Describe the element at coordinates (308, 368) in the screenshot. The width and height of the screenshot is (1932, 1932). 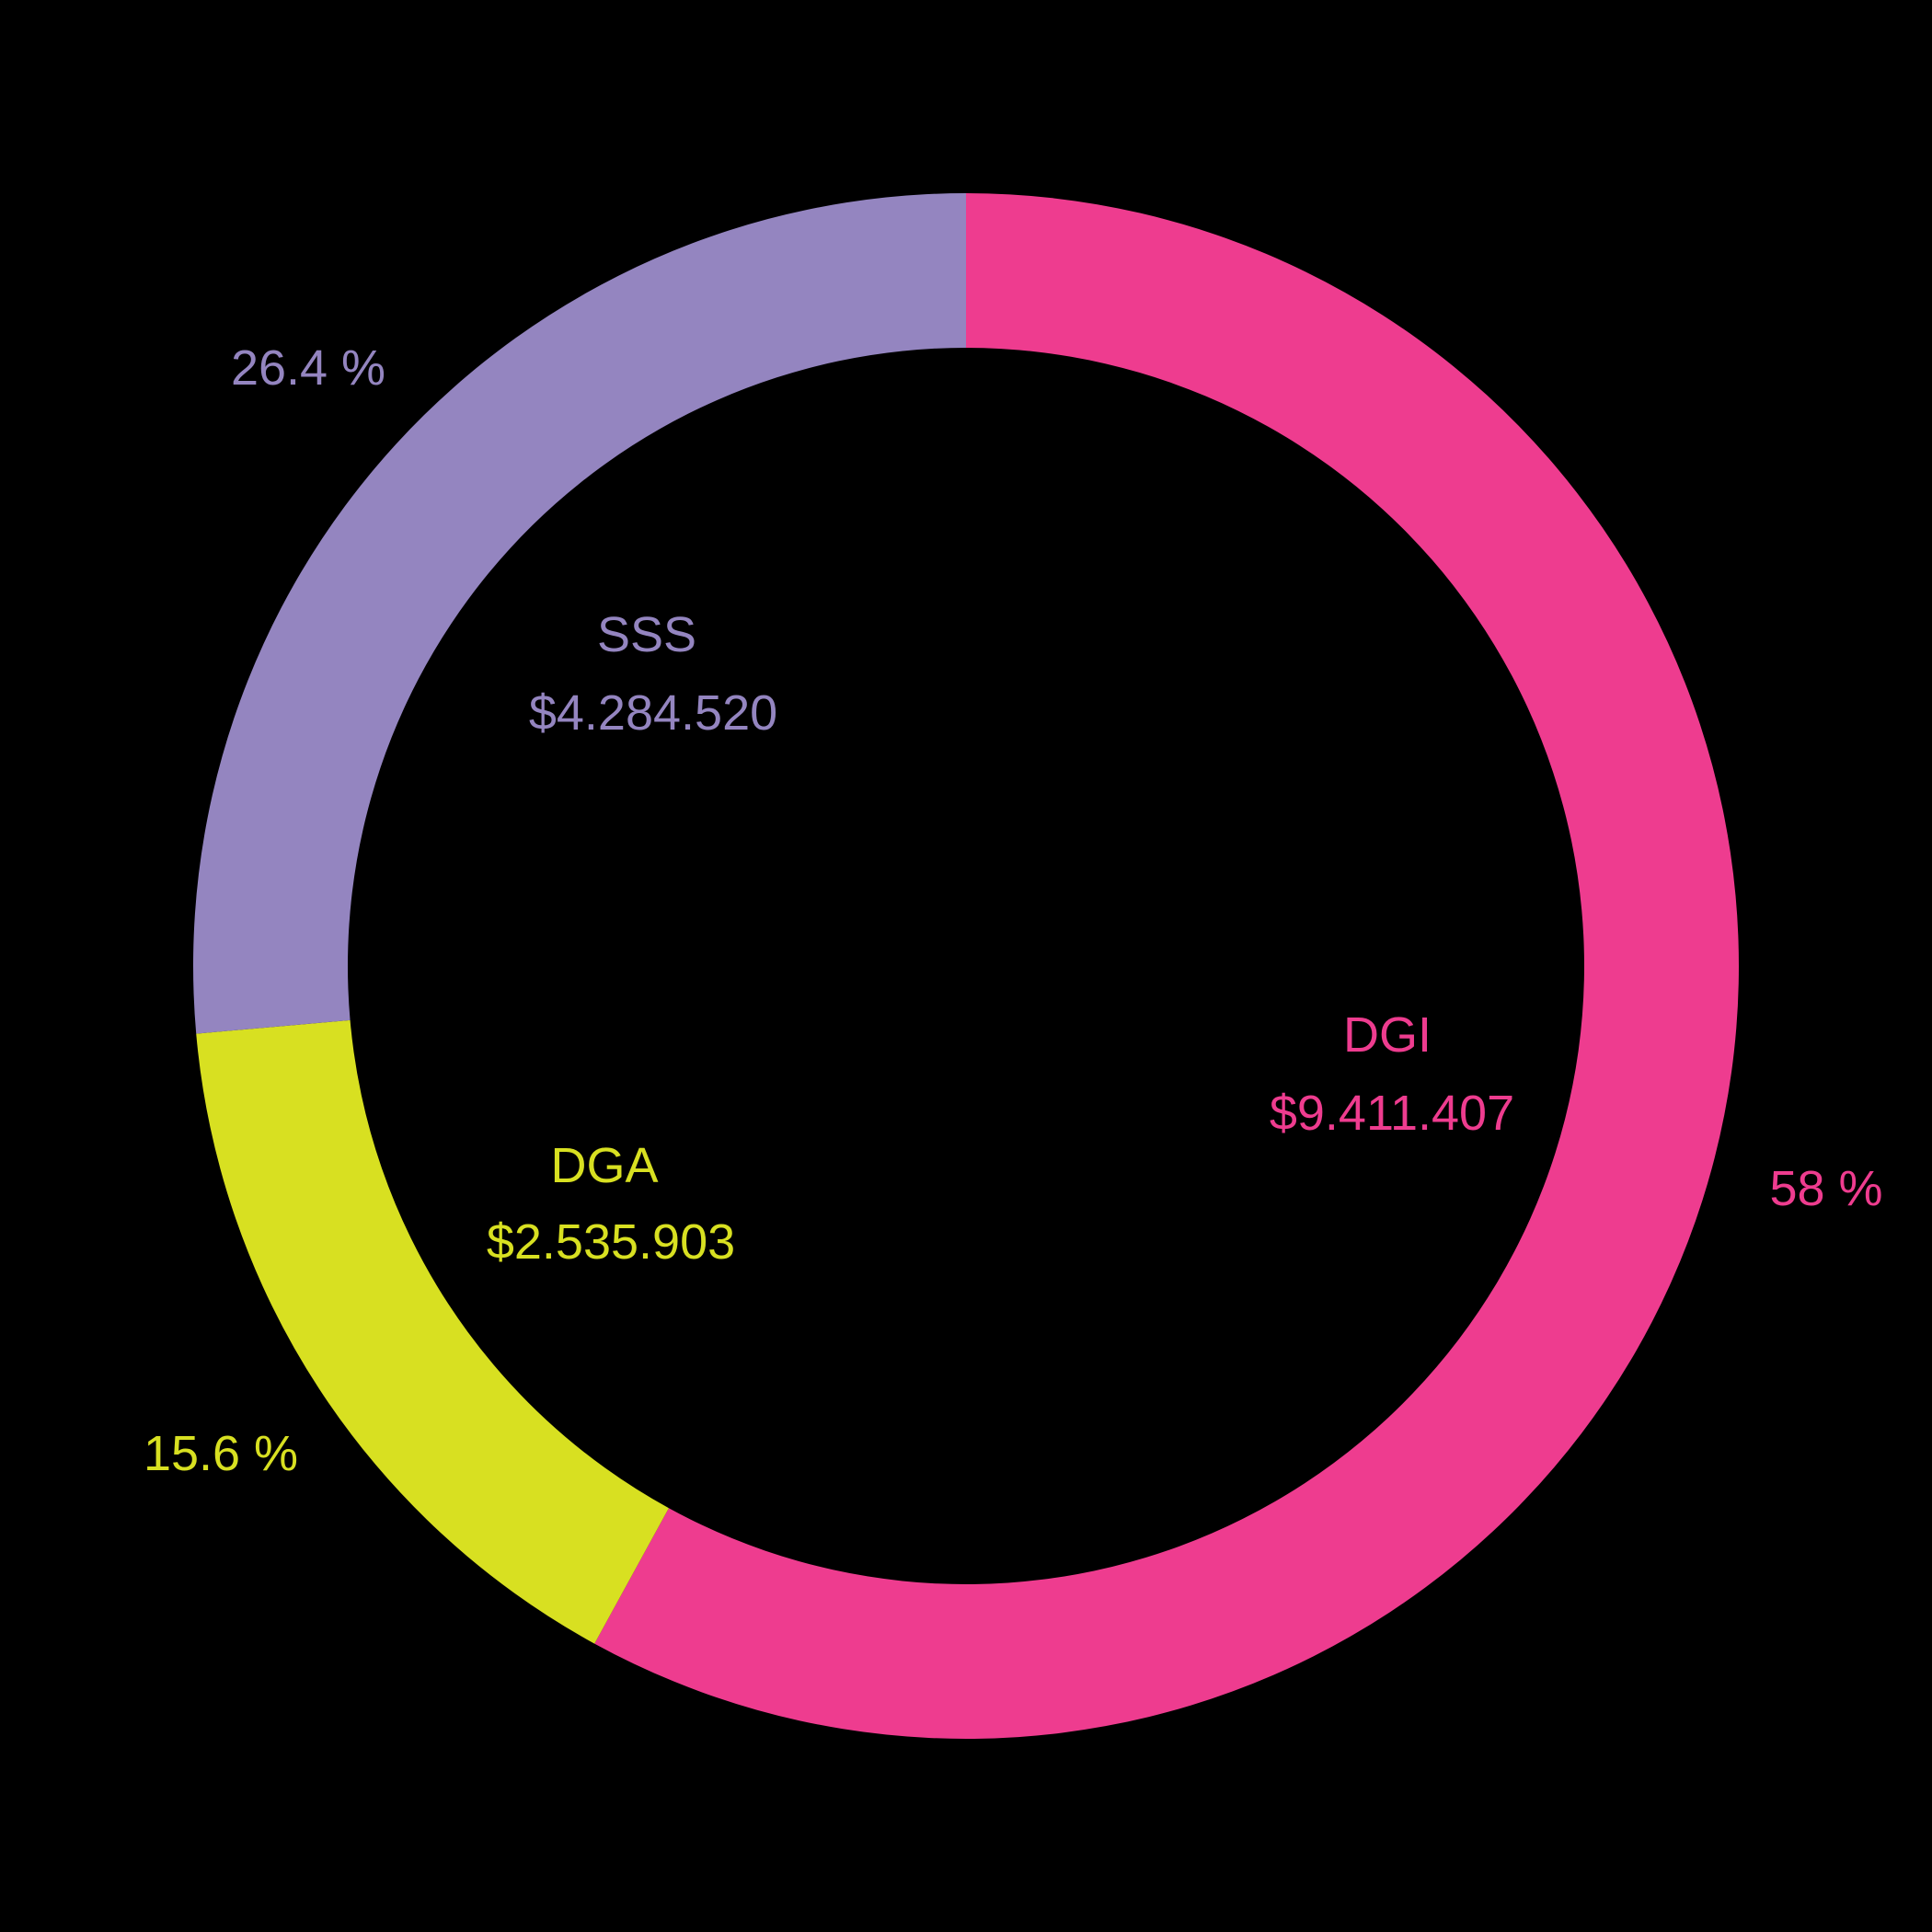
I see `sss-percent-label: 26.4 %` at that location.